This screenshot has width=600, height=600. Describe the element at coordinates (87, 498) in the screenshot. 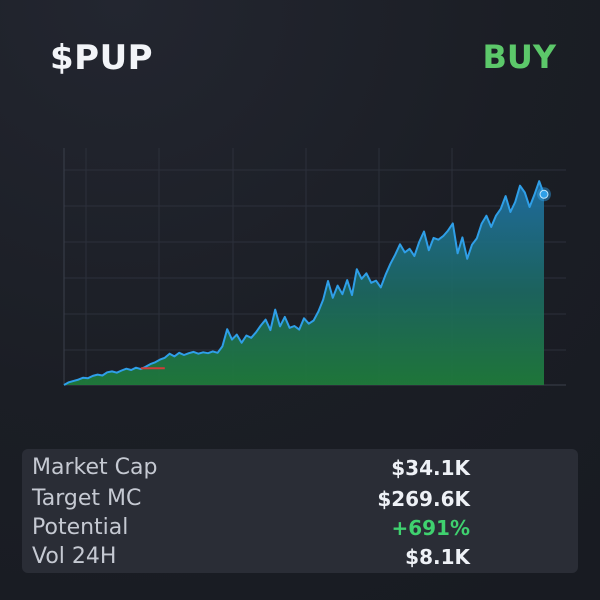

I see `stat-label-target-mc: Target MC` at that location.